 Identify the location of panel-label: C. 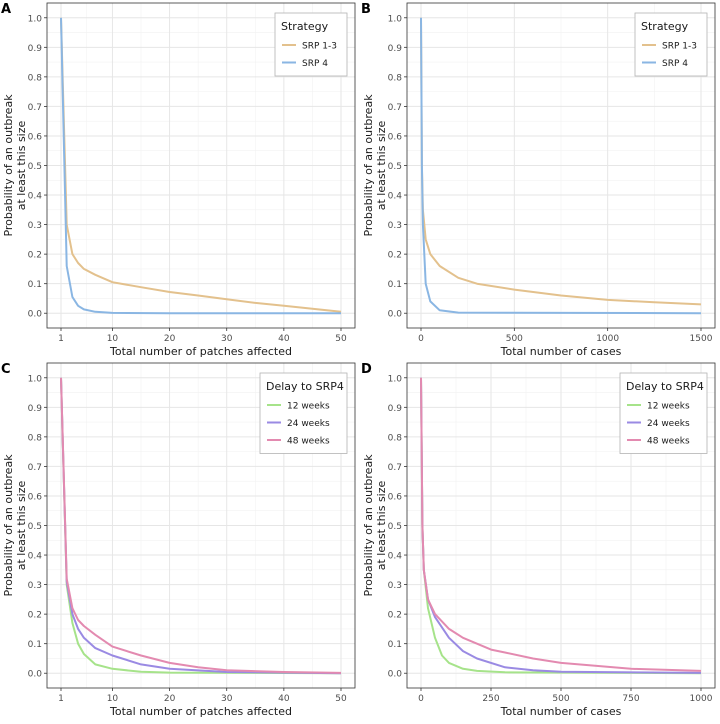
(6, 369).